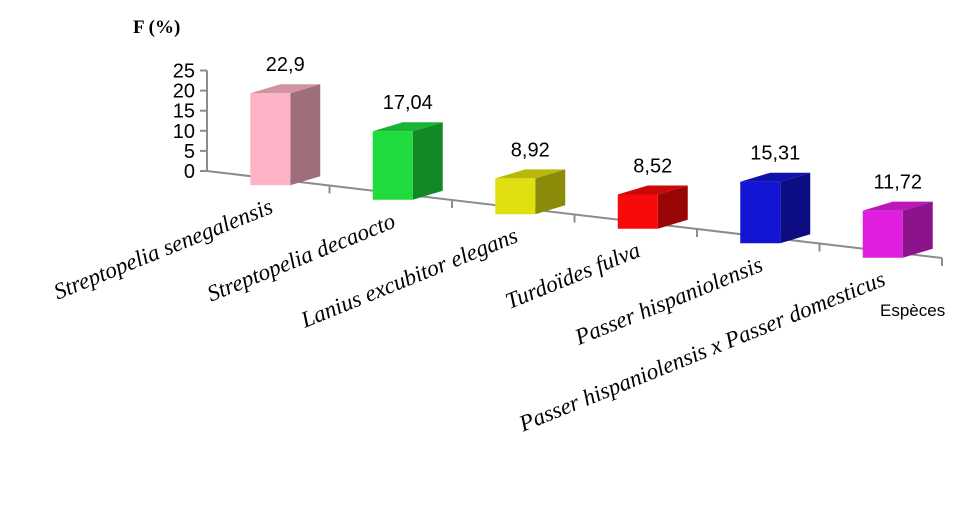 Image resolution: width=960 pixels, height=514 pixels. I want to click on y-tick-label: 20, so click(184, 92).